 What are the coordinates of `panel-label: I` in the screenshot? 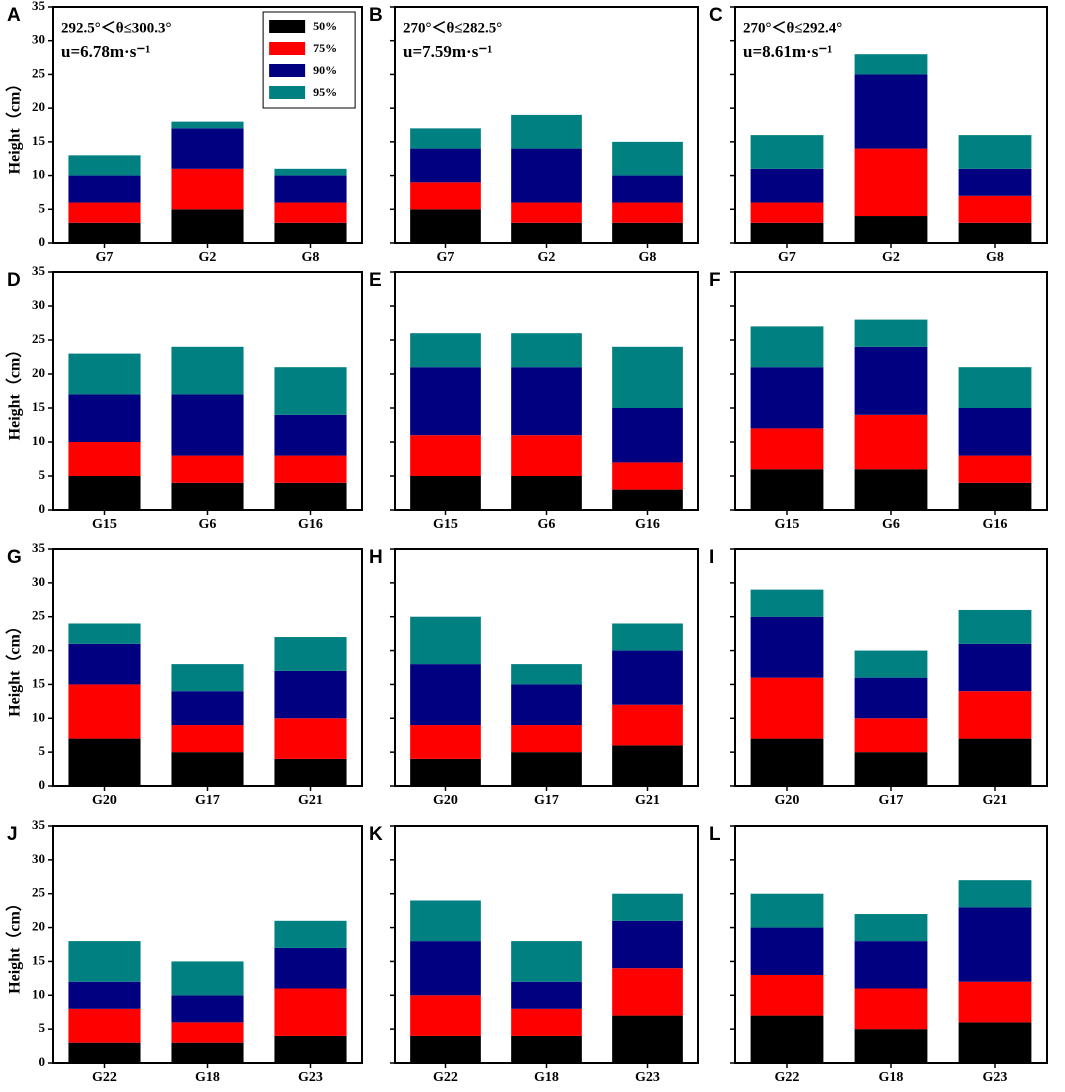 It's located at (711, 557).